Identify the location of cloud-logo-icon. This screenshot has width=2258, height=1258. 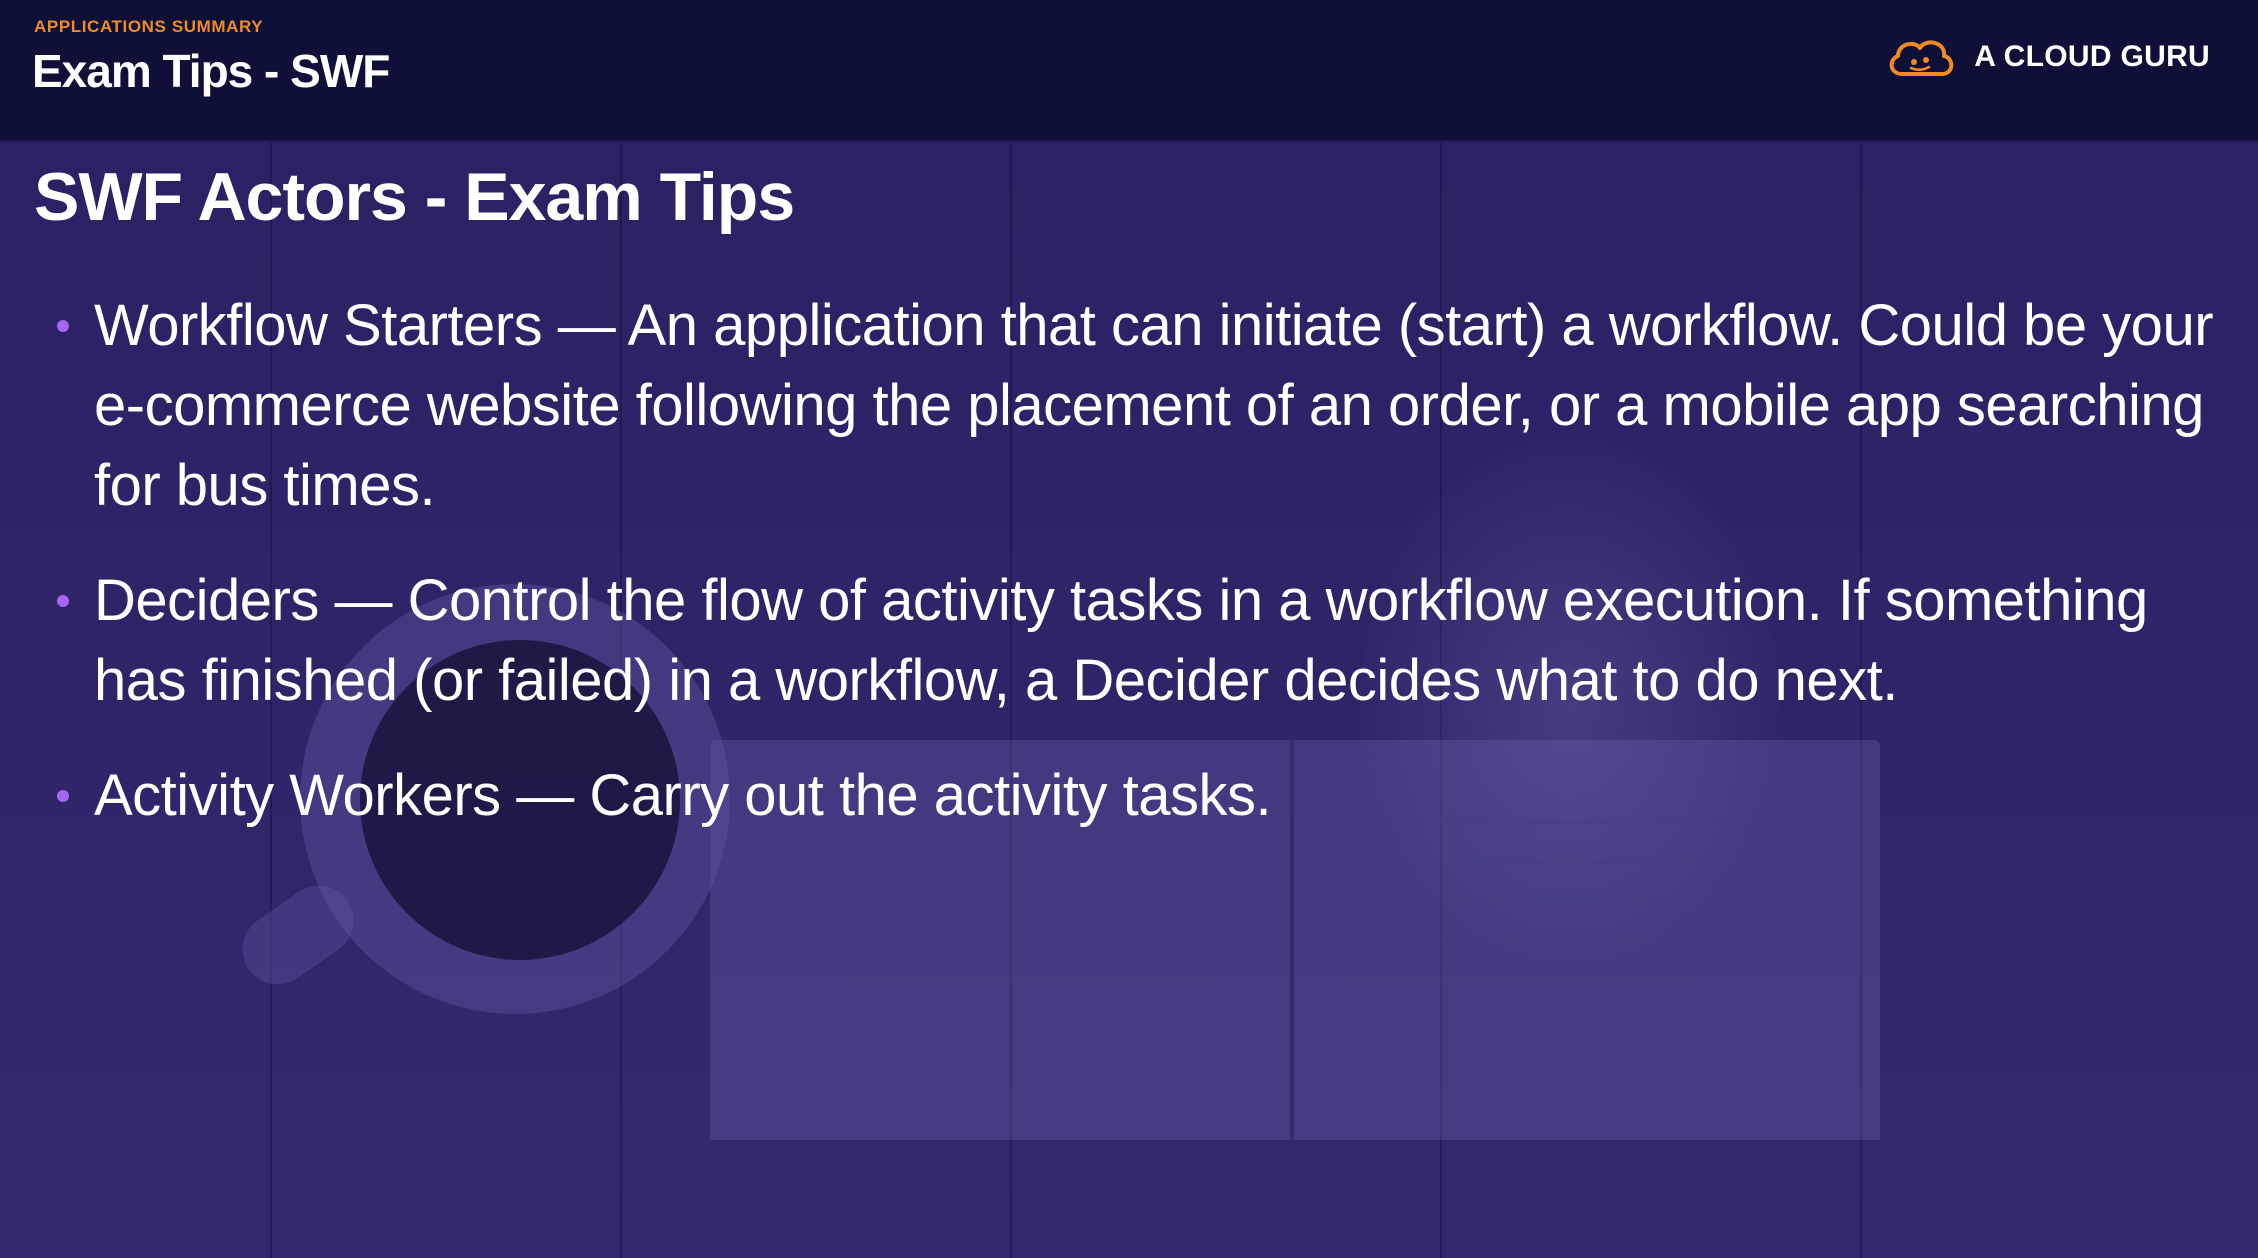
(1921, 58).